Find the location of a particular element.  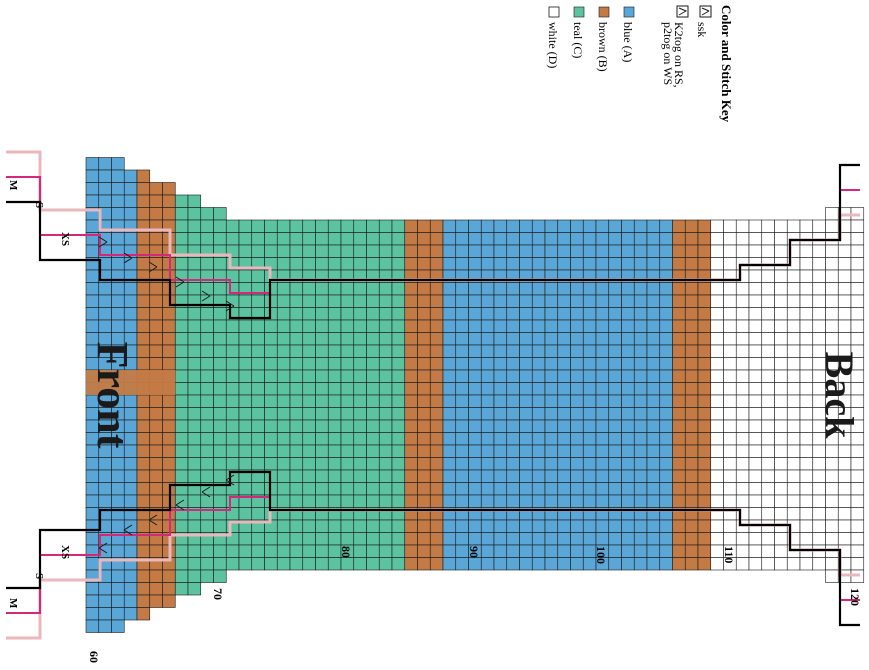

ssk-symbol-icon is located at coordinates (705, 11).